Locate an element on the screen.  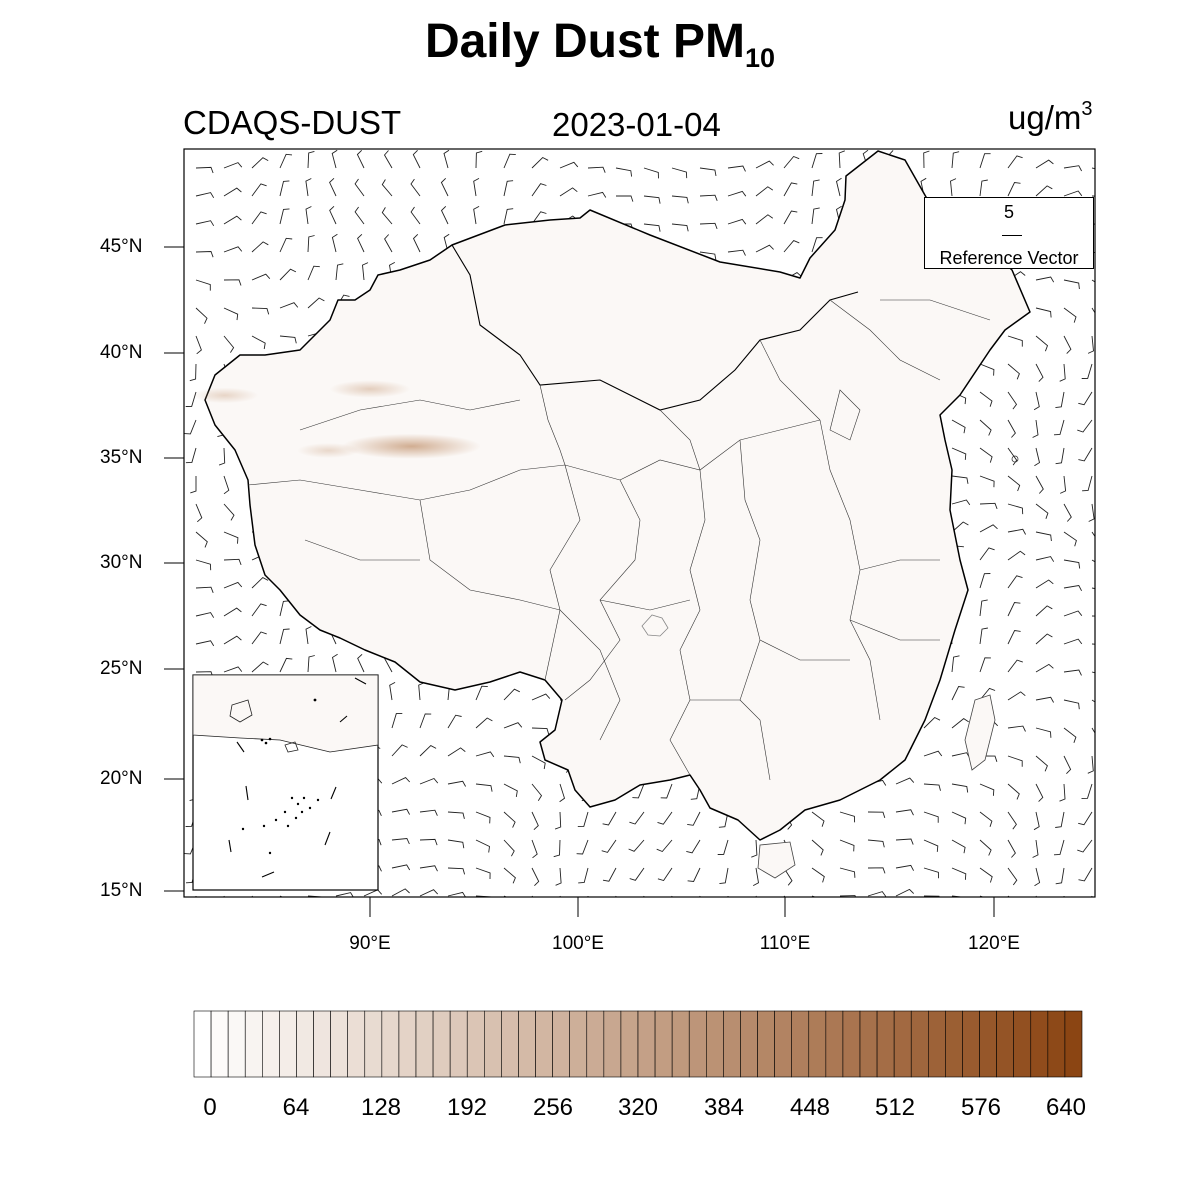
colorbar is located at coordinates (638, 1044).